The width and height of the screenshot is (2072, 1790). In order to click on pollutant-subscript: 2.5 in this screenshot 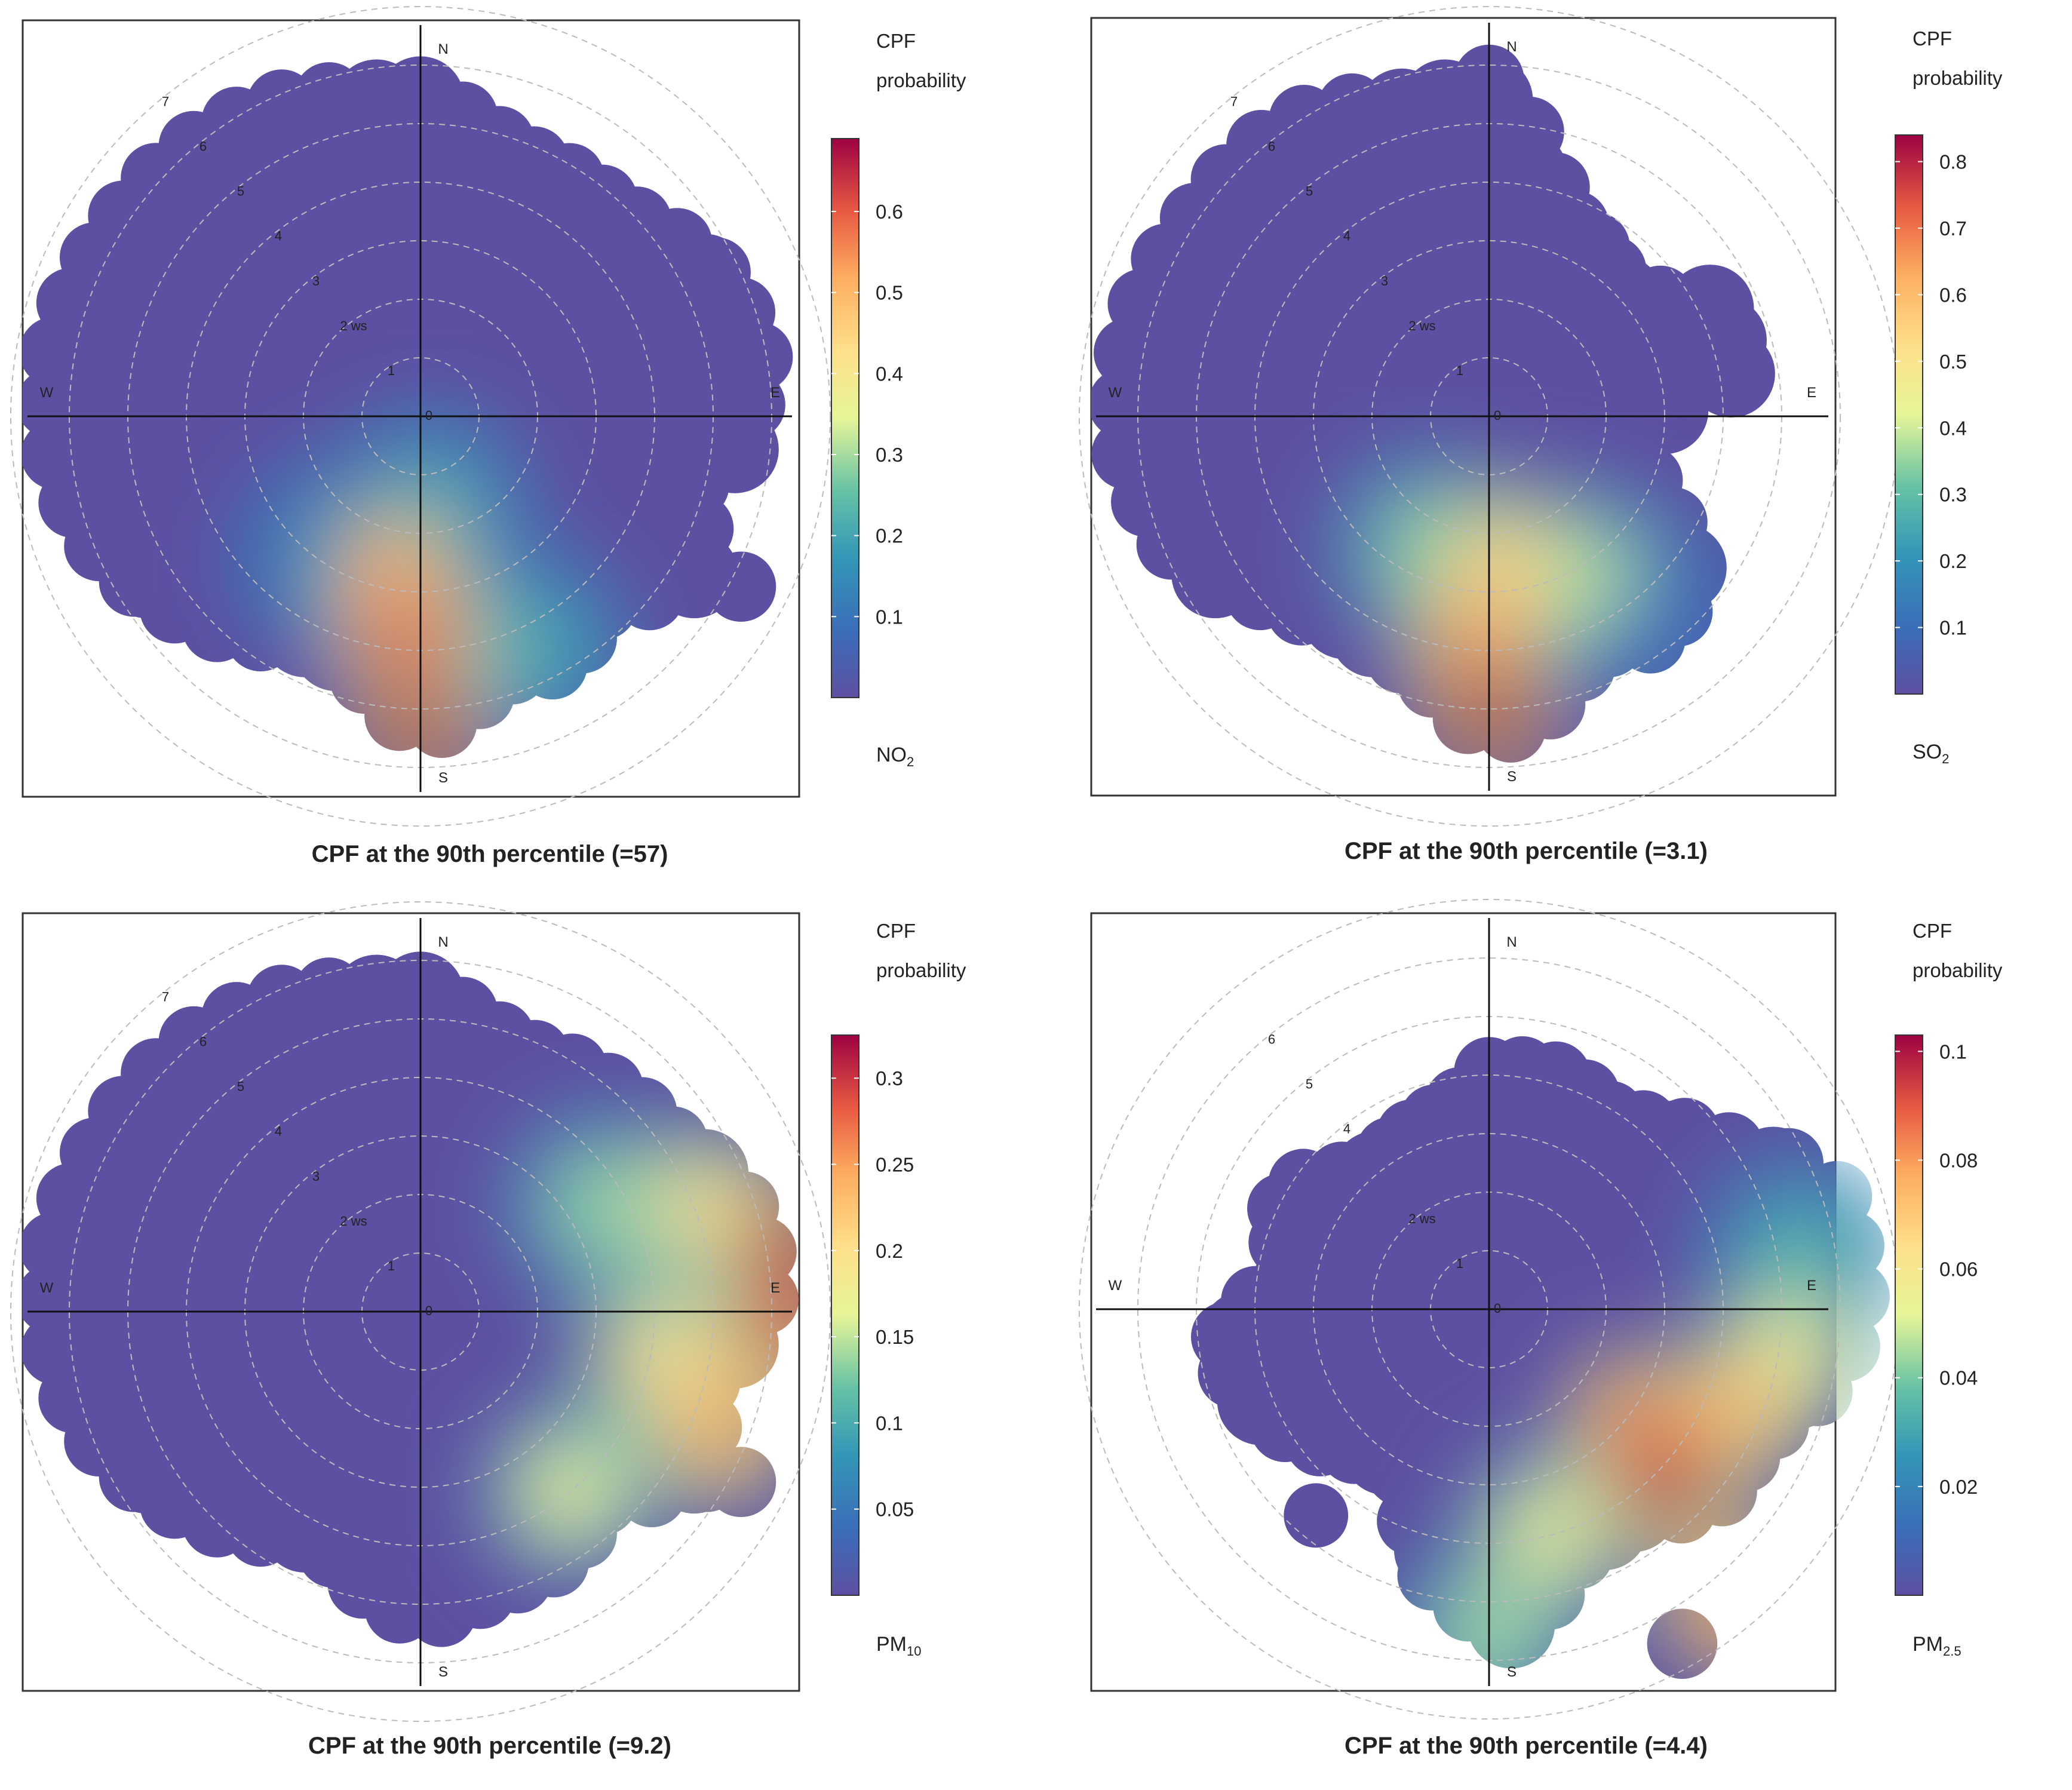, I will do `click(1952, 1651)`.